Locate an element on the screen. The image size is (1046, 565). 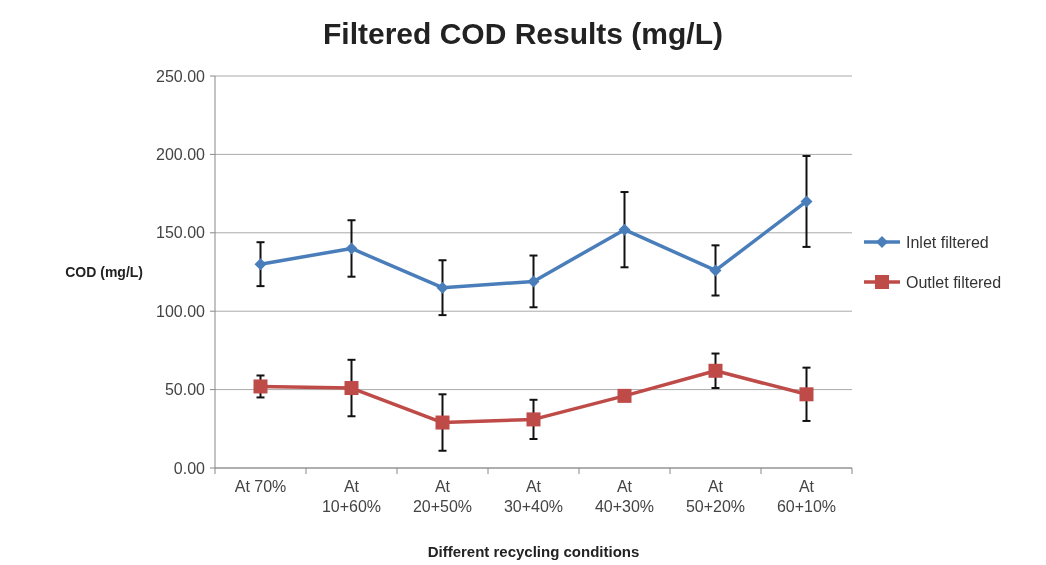
y-tick-label: 0.00 is located at coordinates (189, 468).